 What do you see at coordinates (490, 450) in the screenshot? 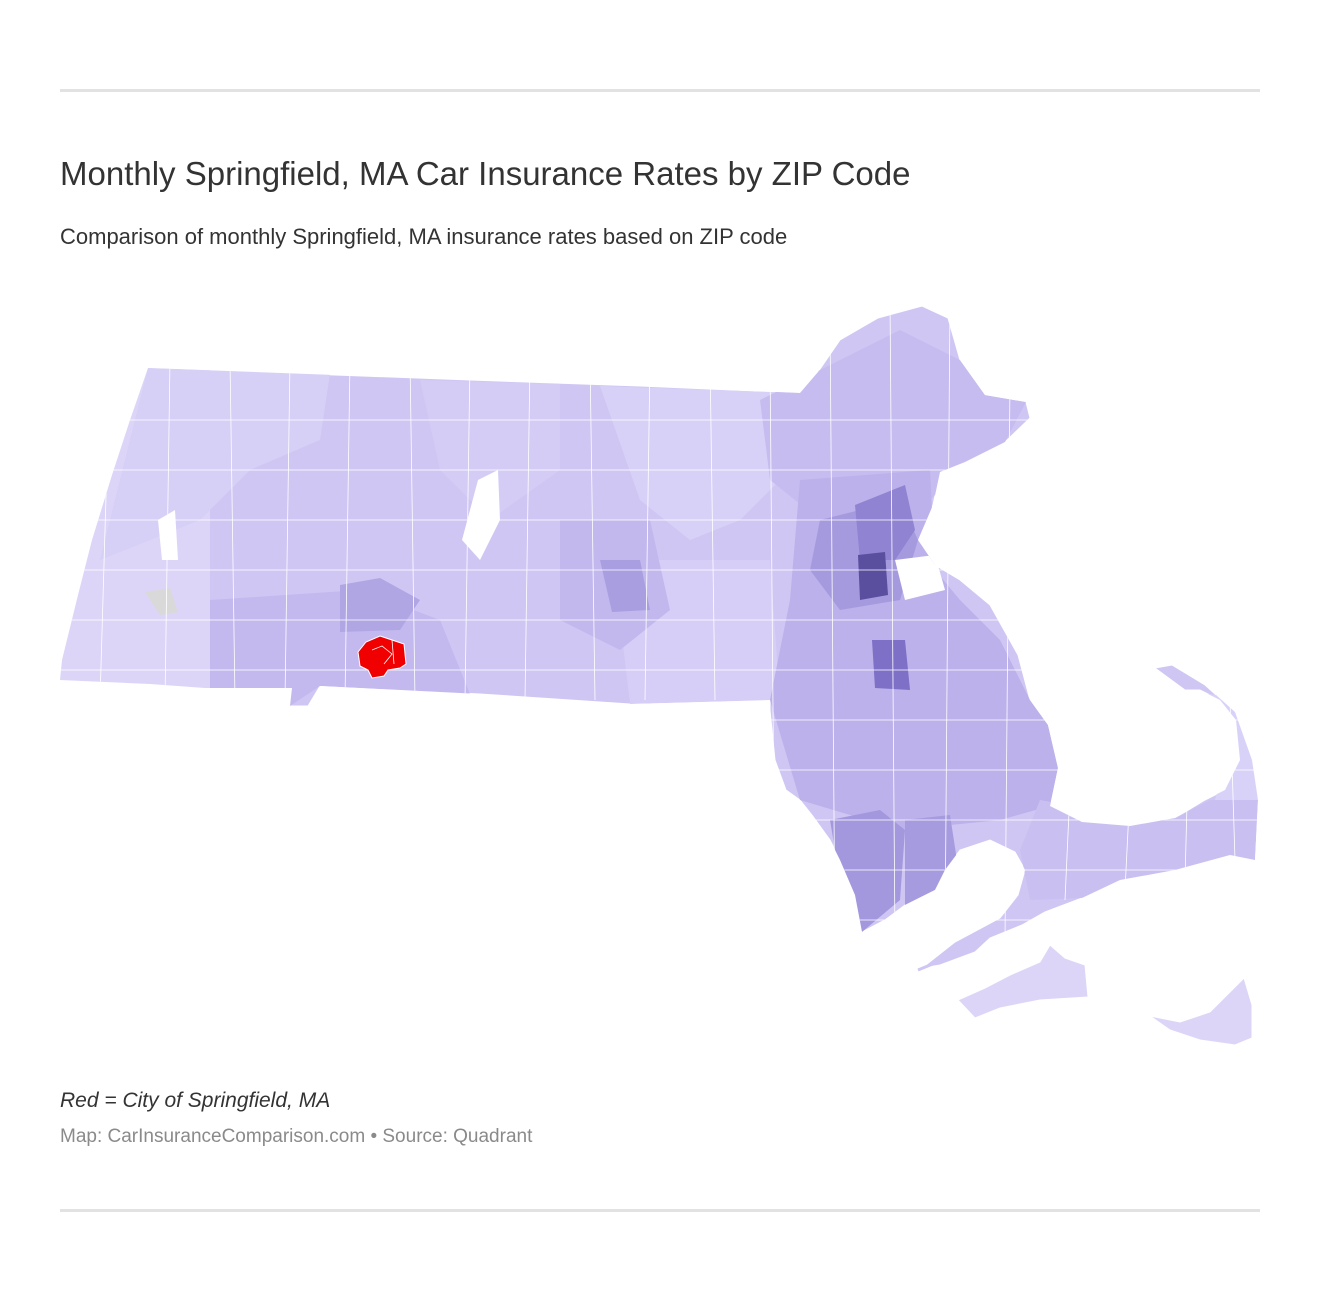
I see `zip-region-franklin` at bounding box center [490, 450].